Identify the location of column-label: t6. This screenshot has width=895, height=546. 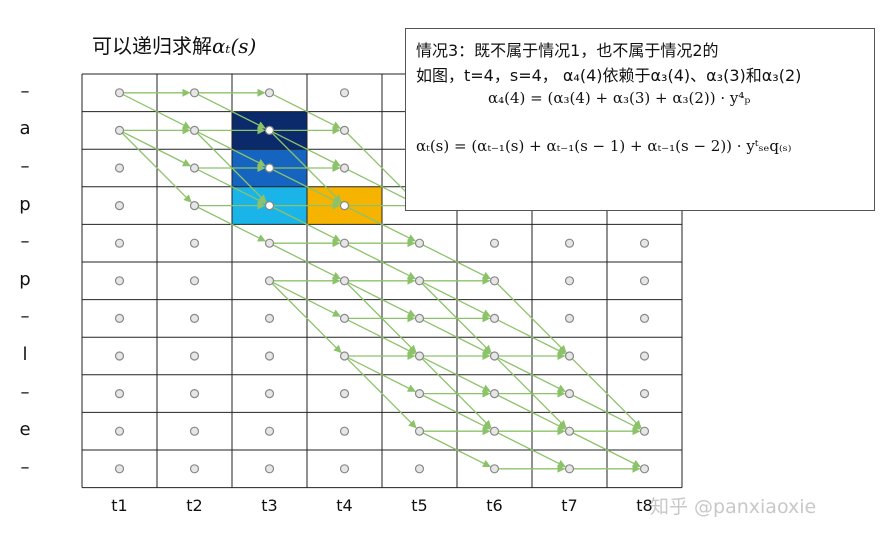
(494, 505).